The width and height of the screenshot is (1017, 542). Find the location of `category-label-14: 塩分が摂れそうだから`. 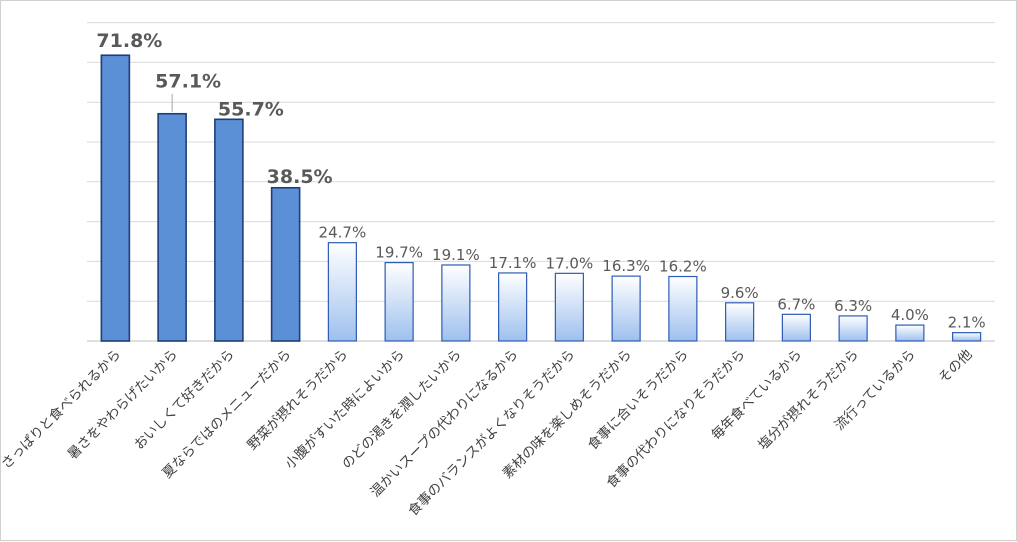

category-label-14: 塩分が摂れそうだから is located at coordinates (808, 400).